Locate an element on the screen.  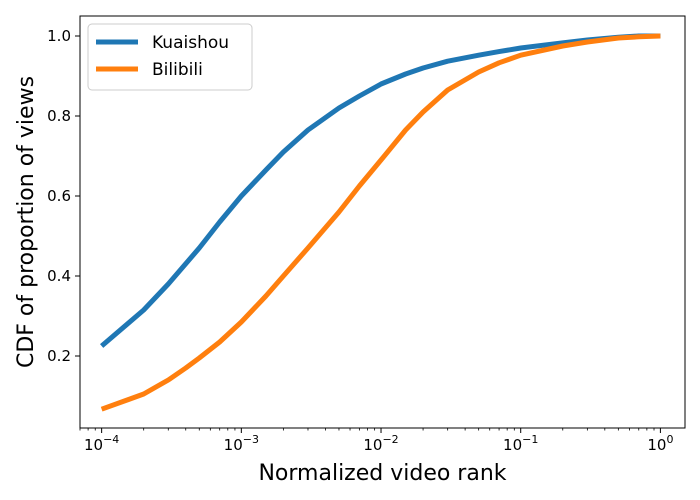
y-tick-label: 0.6 is located at coordinates (59, 196).